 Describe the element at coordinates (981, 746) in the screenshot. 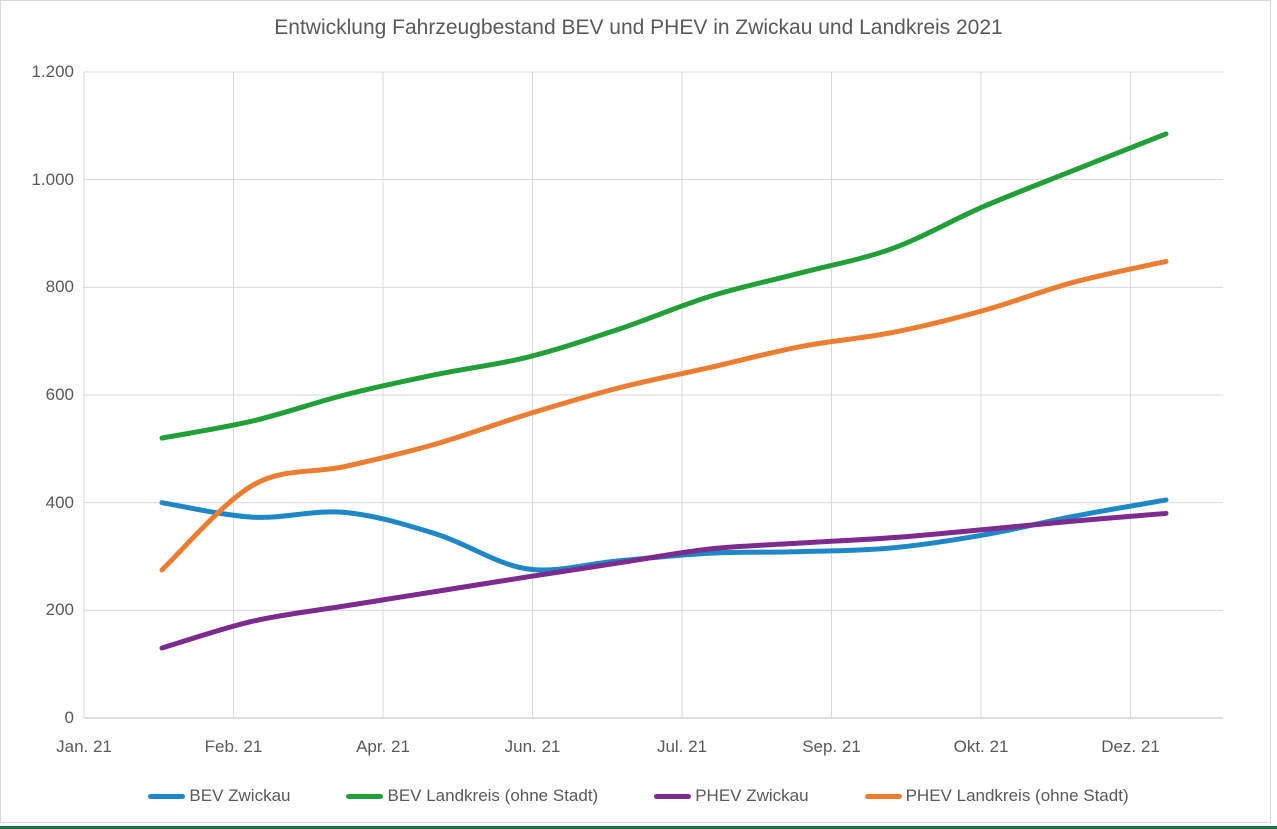

I see `x-axis-label: Okt. 21` at that location.